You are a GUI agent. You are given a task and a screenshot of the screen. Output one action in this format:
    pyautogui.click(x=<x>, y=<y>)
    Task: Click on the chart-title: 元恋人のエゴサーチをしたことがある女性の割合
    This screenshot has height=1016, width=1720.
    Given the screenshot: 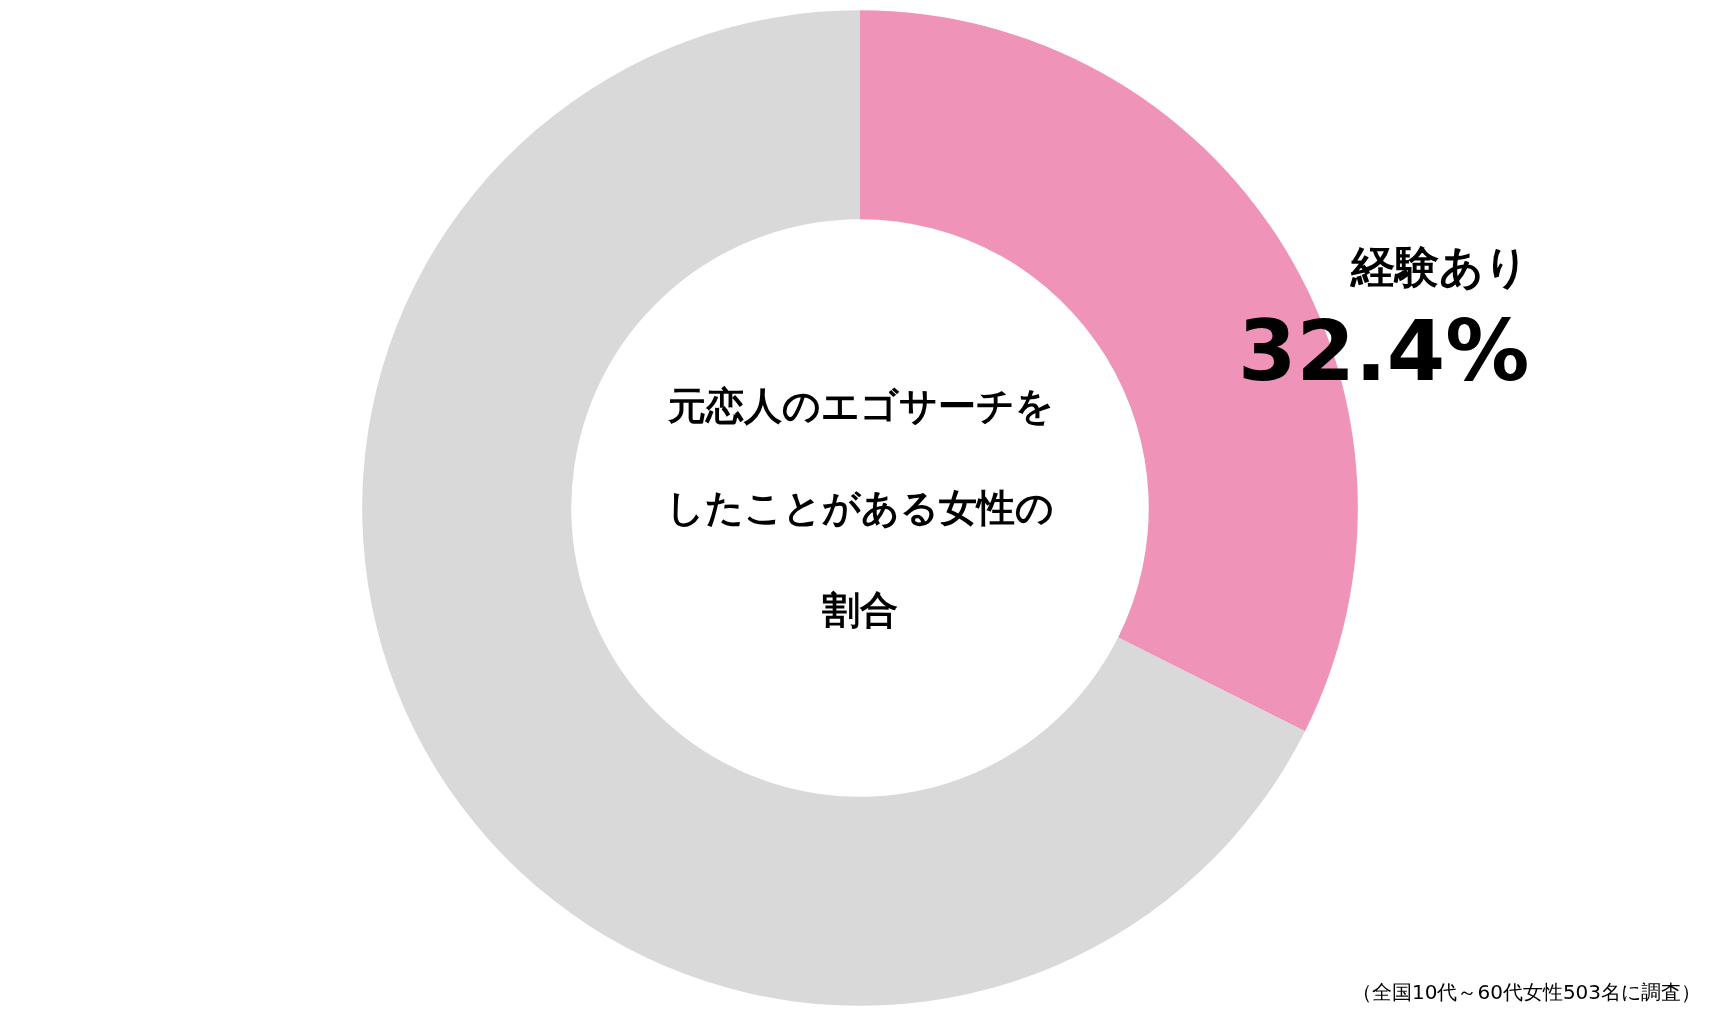 What is the action you would take?
    pyautogui.click(x=860, y=508)
    